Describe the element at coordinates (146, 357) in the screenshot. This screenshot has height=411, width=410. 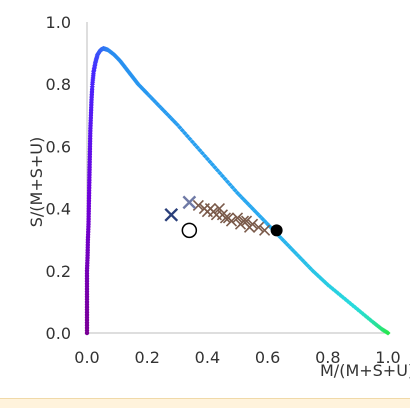
I see `x-tick-label: 0.2` at that location.